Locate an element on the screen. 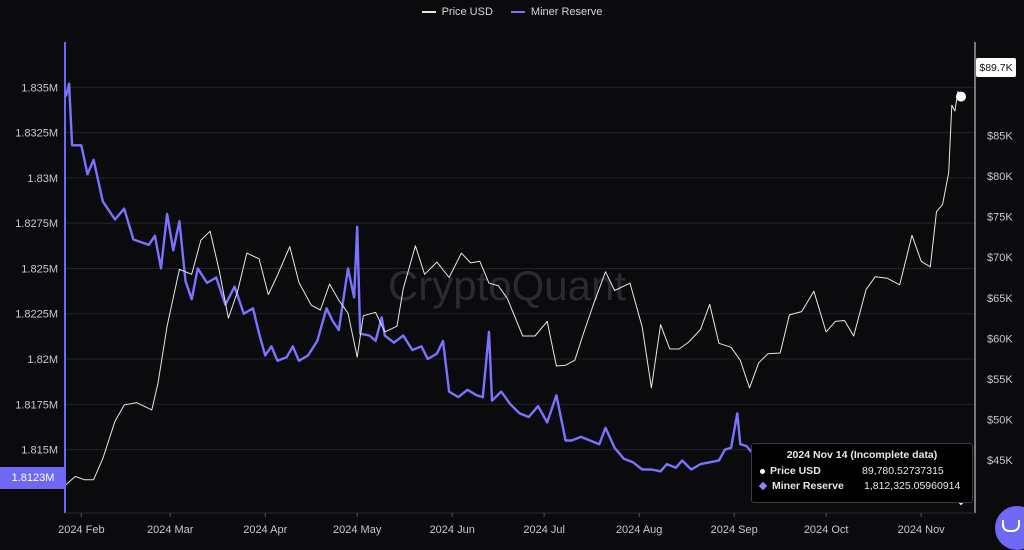  right-axis-ticks: $85K $80K $75K $70K $65K $60K $55K $50K $45K is located at coordinates (1000, 298).